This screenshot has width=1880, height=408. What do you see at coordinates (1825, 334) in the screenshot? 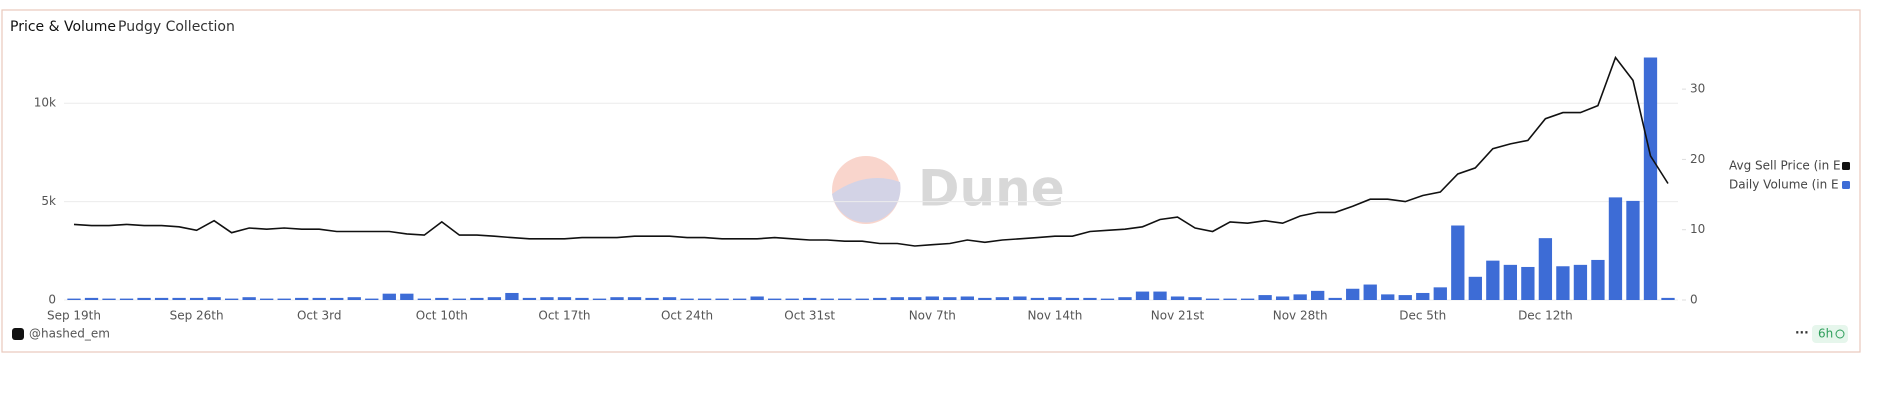
I see `badge-text: 6h` at bounding box center [1825, 334].